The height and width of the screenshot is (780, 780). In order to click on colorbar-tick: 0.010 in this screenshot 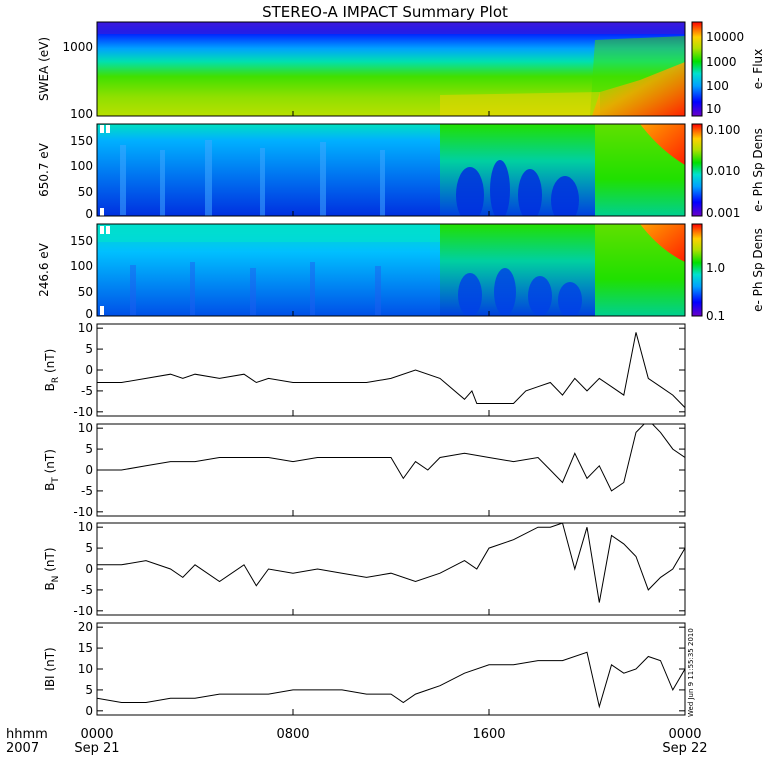, I will do `click(723, 171)`.